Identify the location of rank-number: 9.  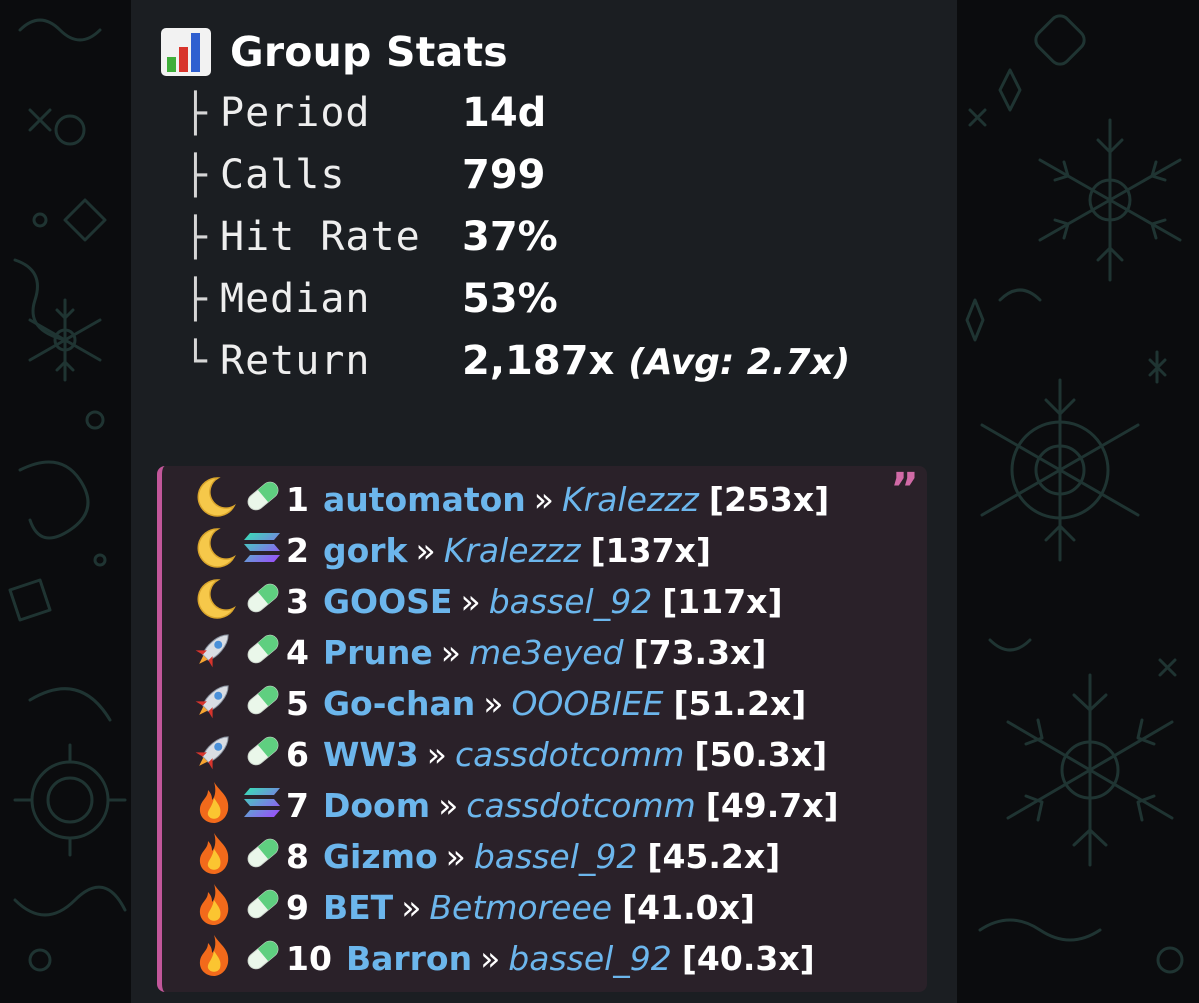
(297, 907).